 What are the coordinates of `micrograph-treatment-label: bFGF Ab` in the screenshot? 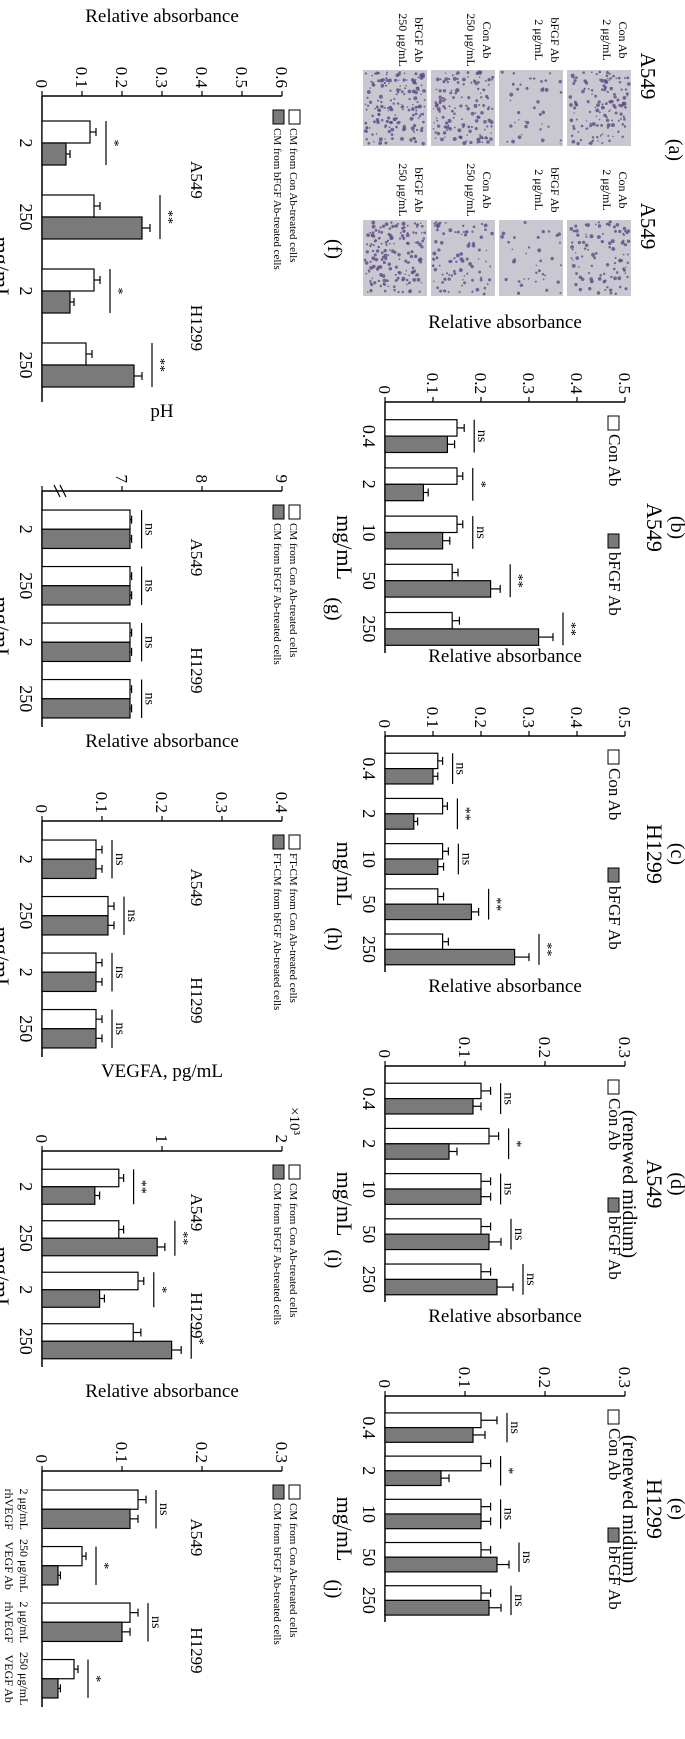 It's located at (419, 189).